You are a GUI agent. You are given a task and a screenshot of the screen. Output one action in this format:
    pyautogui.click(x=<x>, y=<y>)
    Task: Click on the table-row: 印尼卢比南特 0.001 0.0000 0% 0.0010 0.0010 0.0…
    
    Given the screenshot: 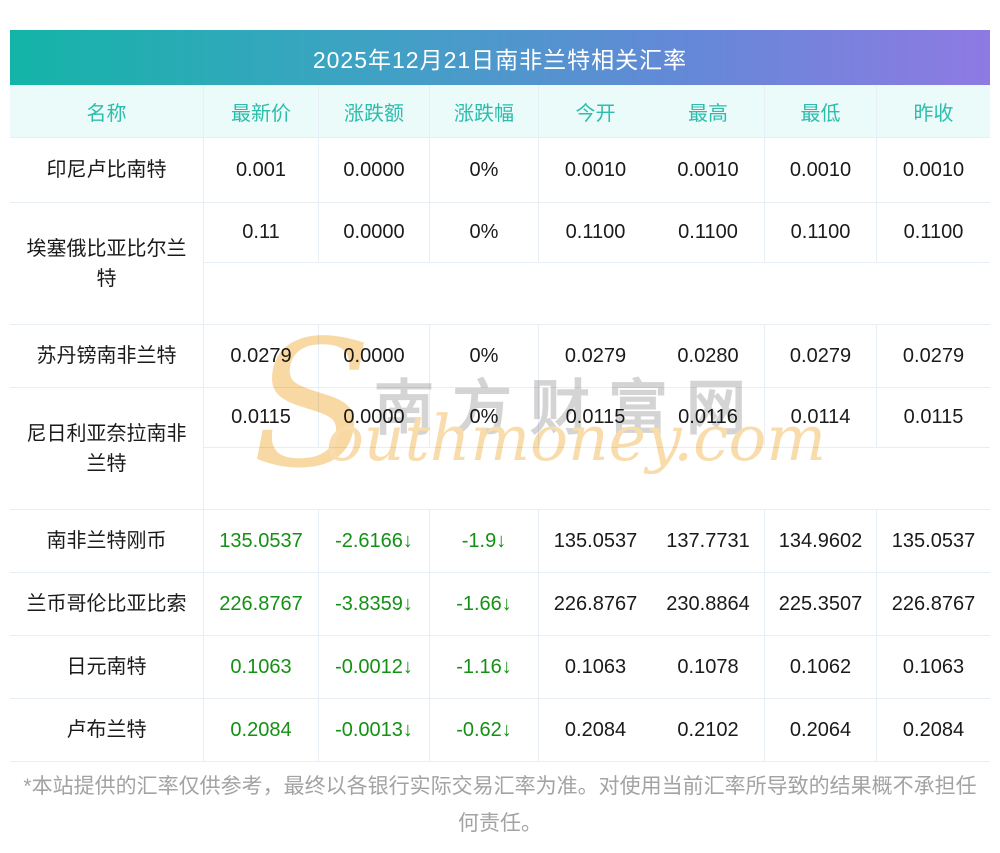 What is the action you would take?
    pyautogui.click(x=500, y=170)
    